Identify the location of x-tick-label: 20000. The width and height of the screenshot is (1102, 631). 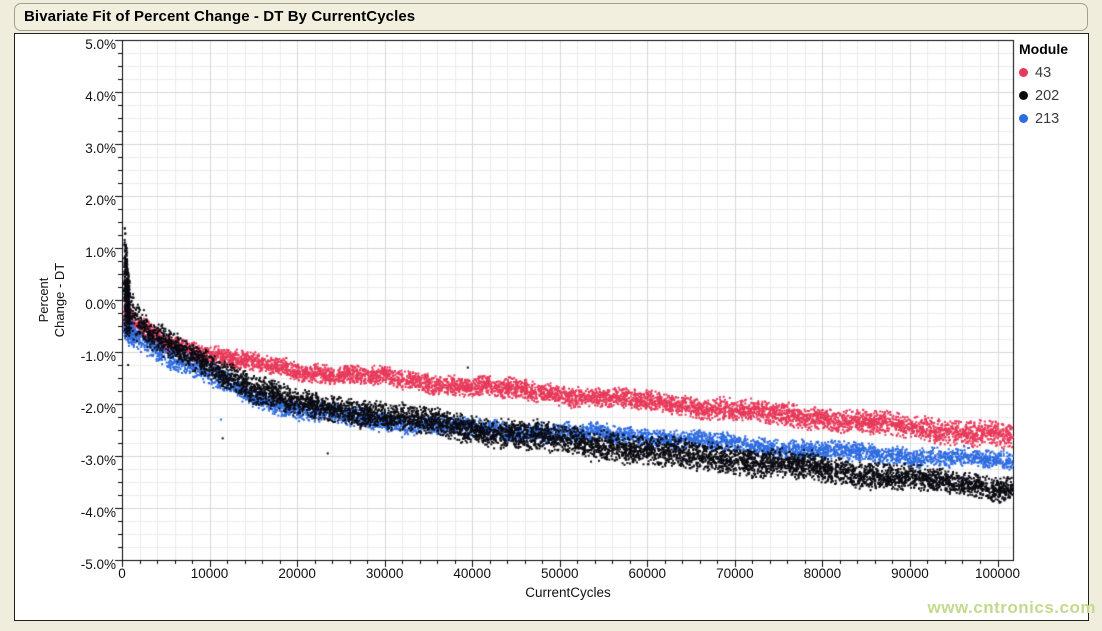
(297, 573).